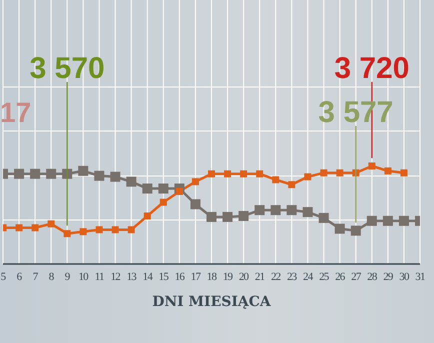  Describe the element at coordinates (16, 112) in the screenshot. I see `text: 17` at that location.